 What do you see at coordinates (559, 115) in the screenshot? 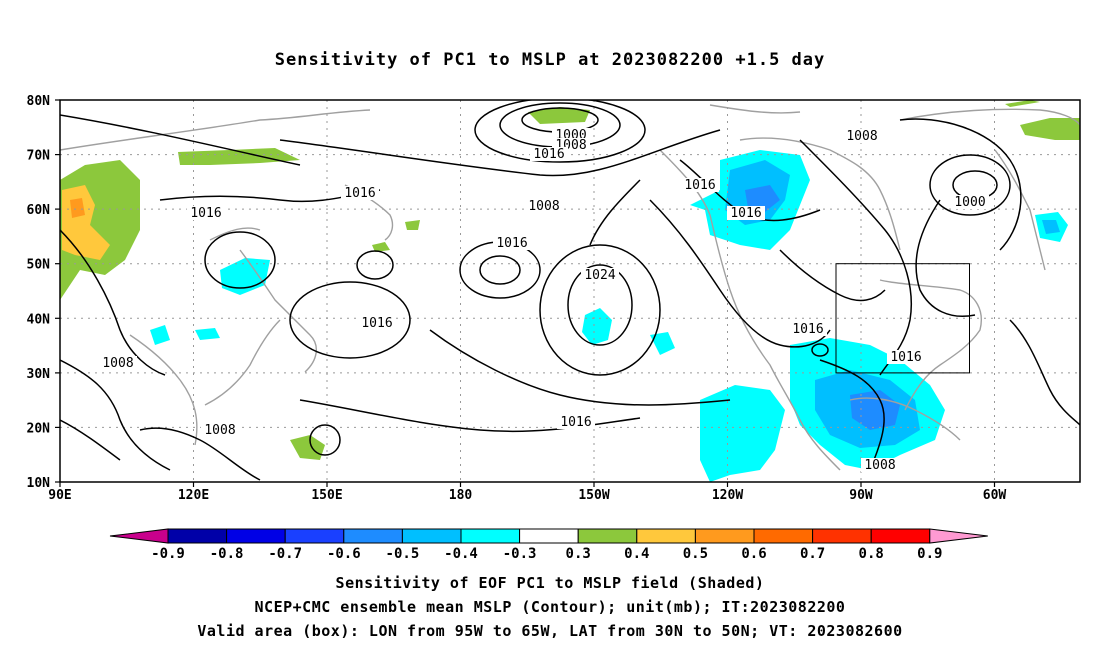
I see `shade-positive-arctic` at bounding box center [559, 115].